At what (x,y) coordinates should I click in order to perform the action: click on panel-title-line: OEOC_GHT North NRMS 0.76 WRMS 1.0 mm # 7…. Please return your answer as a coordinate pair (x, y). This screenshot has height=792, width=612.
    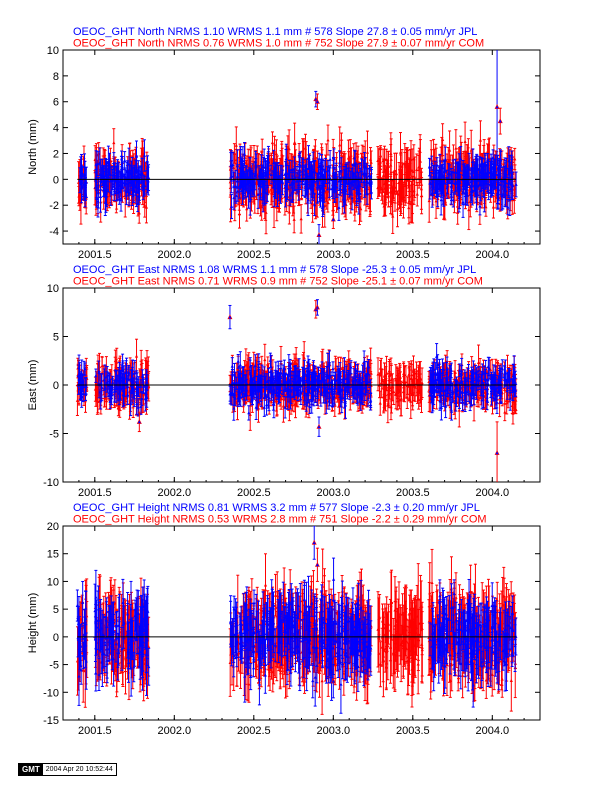
    Looking at the image, I should click on (278, 44).